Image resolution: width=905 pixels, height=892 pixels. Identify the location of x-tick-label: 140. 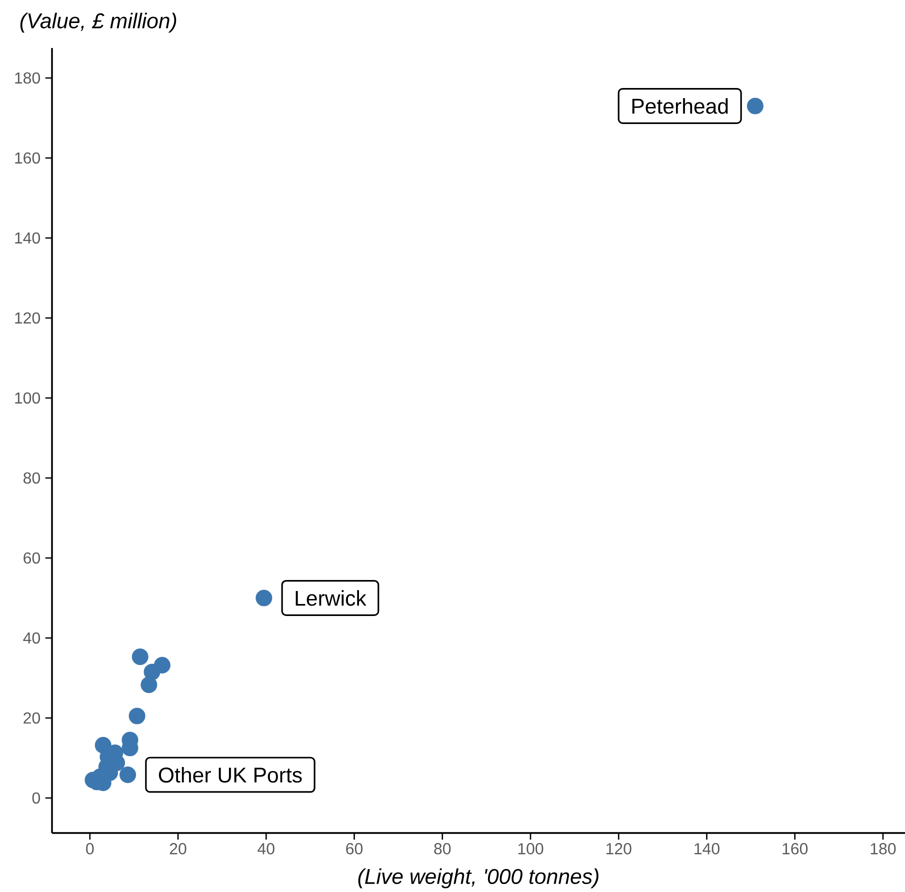
(707, 848).